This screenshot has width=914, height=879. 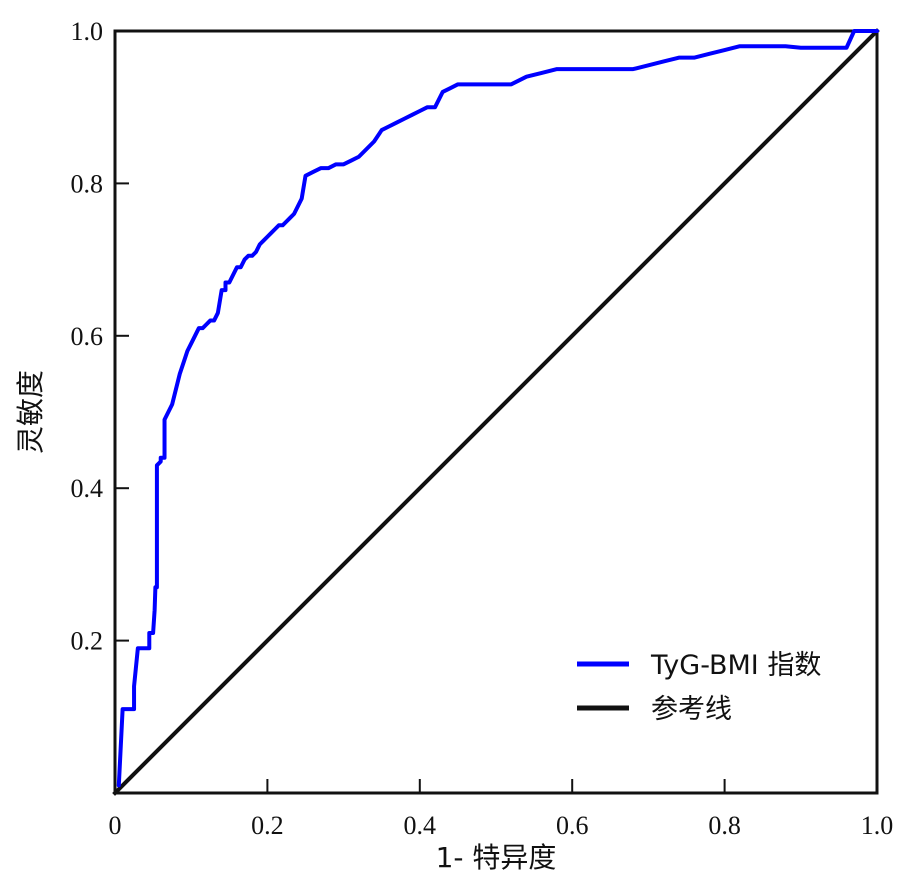 I want to click on x-axis-title: 1- 特异度, so click(x=496, y=857).